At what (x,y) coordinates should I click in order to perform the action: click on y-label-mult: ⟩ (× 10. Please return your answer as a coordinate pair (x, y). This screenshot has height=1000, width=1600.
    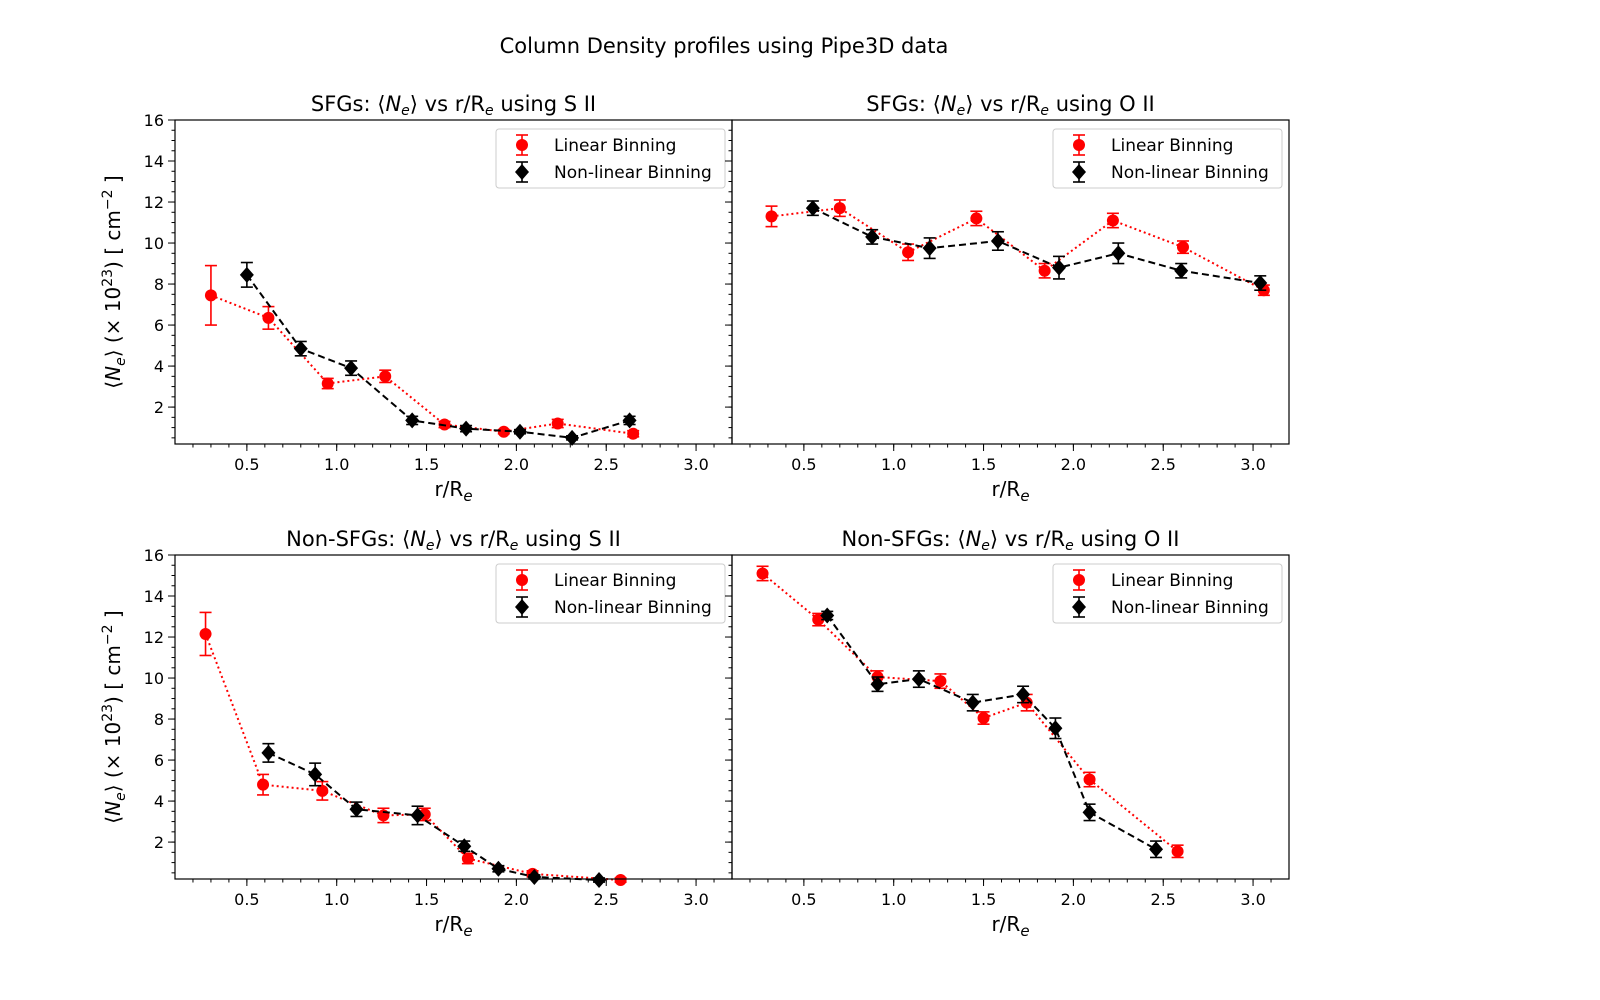
    Looking at the image, I should click on (113, 322).